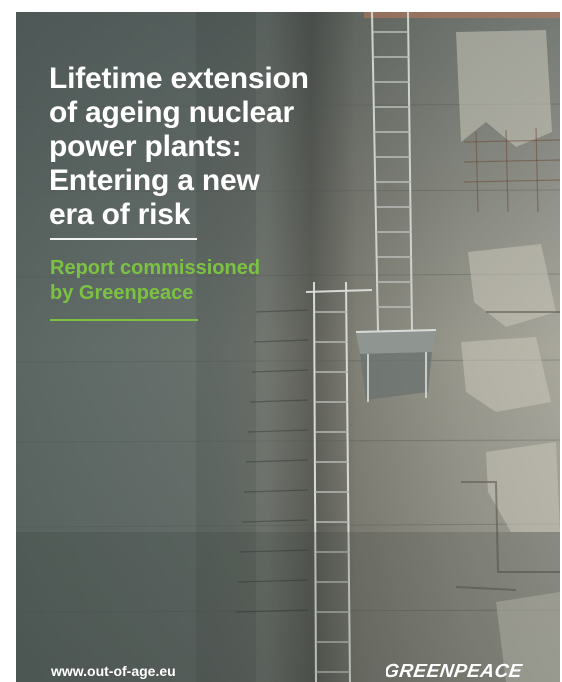 The height and width of the screenshot is (682, 562). I want to click on title-divider, so click(123, 239).